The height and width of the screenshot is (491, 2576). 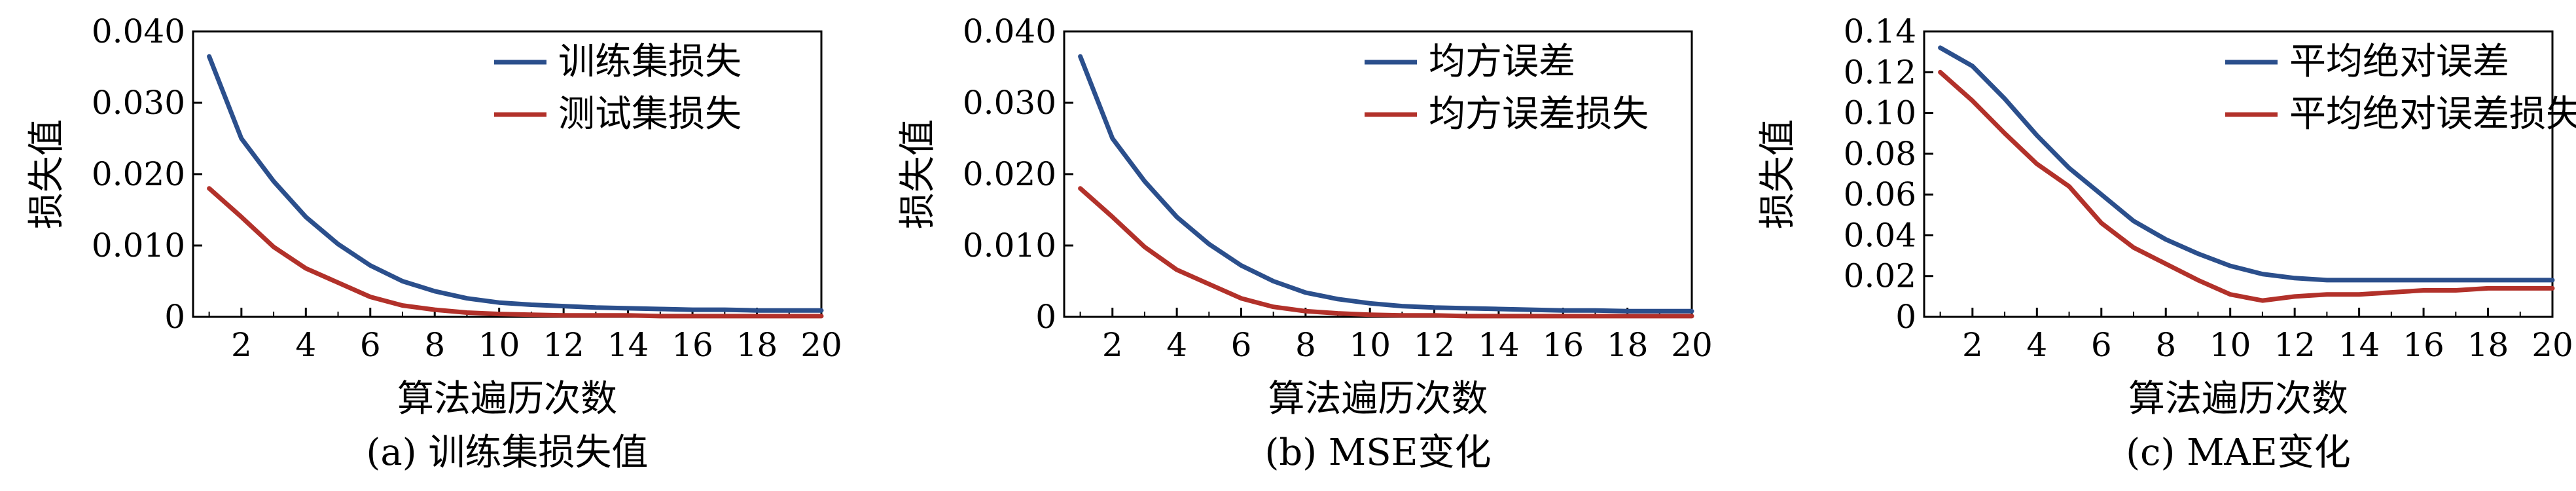 I want to click on legend-label-0: 均方误差, so click(x=1502, y=62).